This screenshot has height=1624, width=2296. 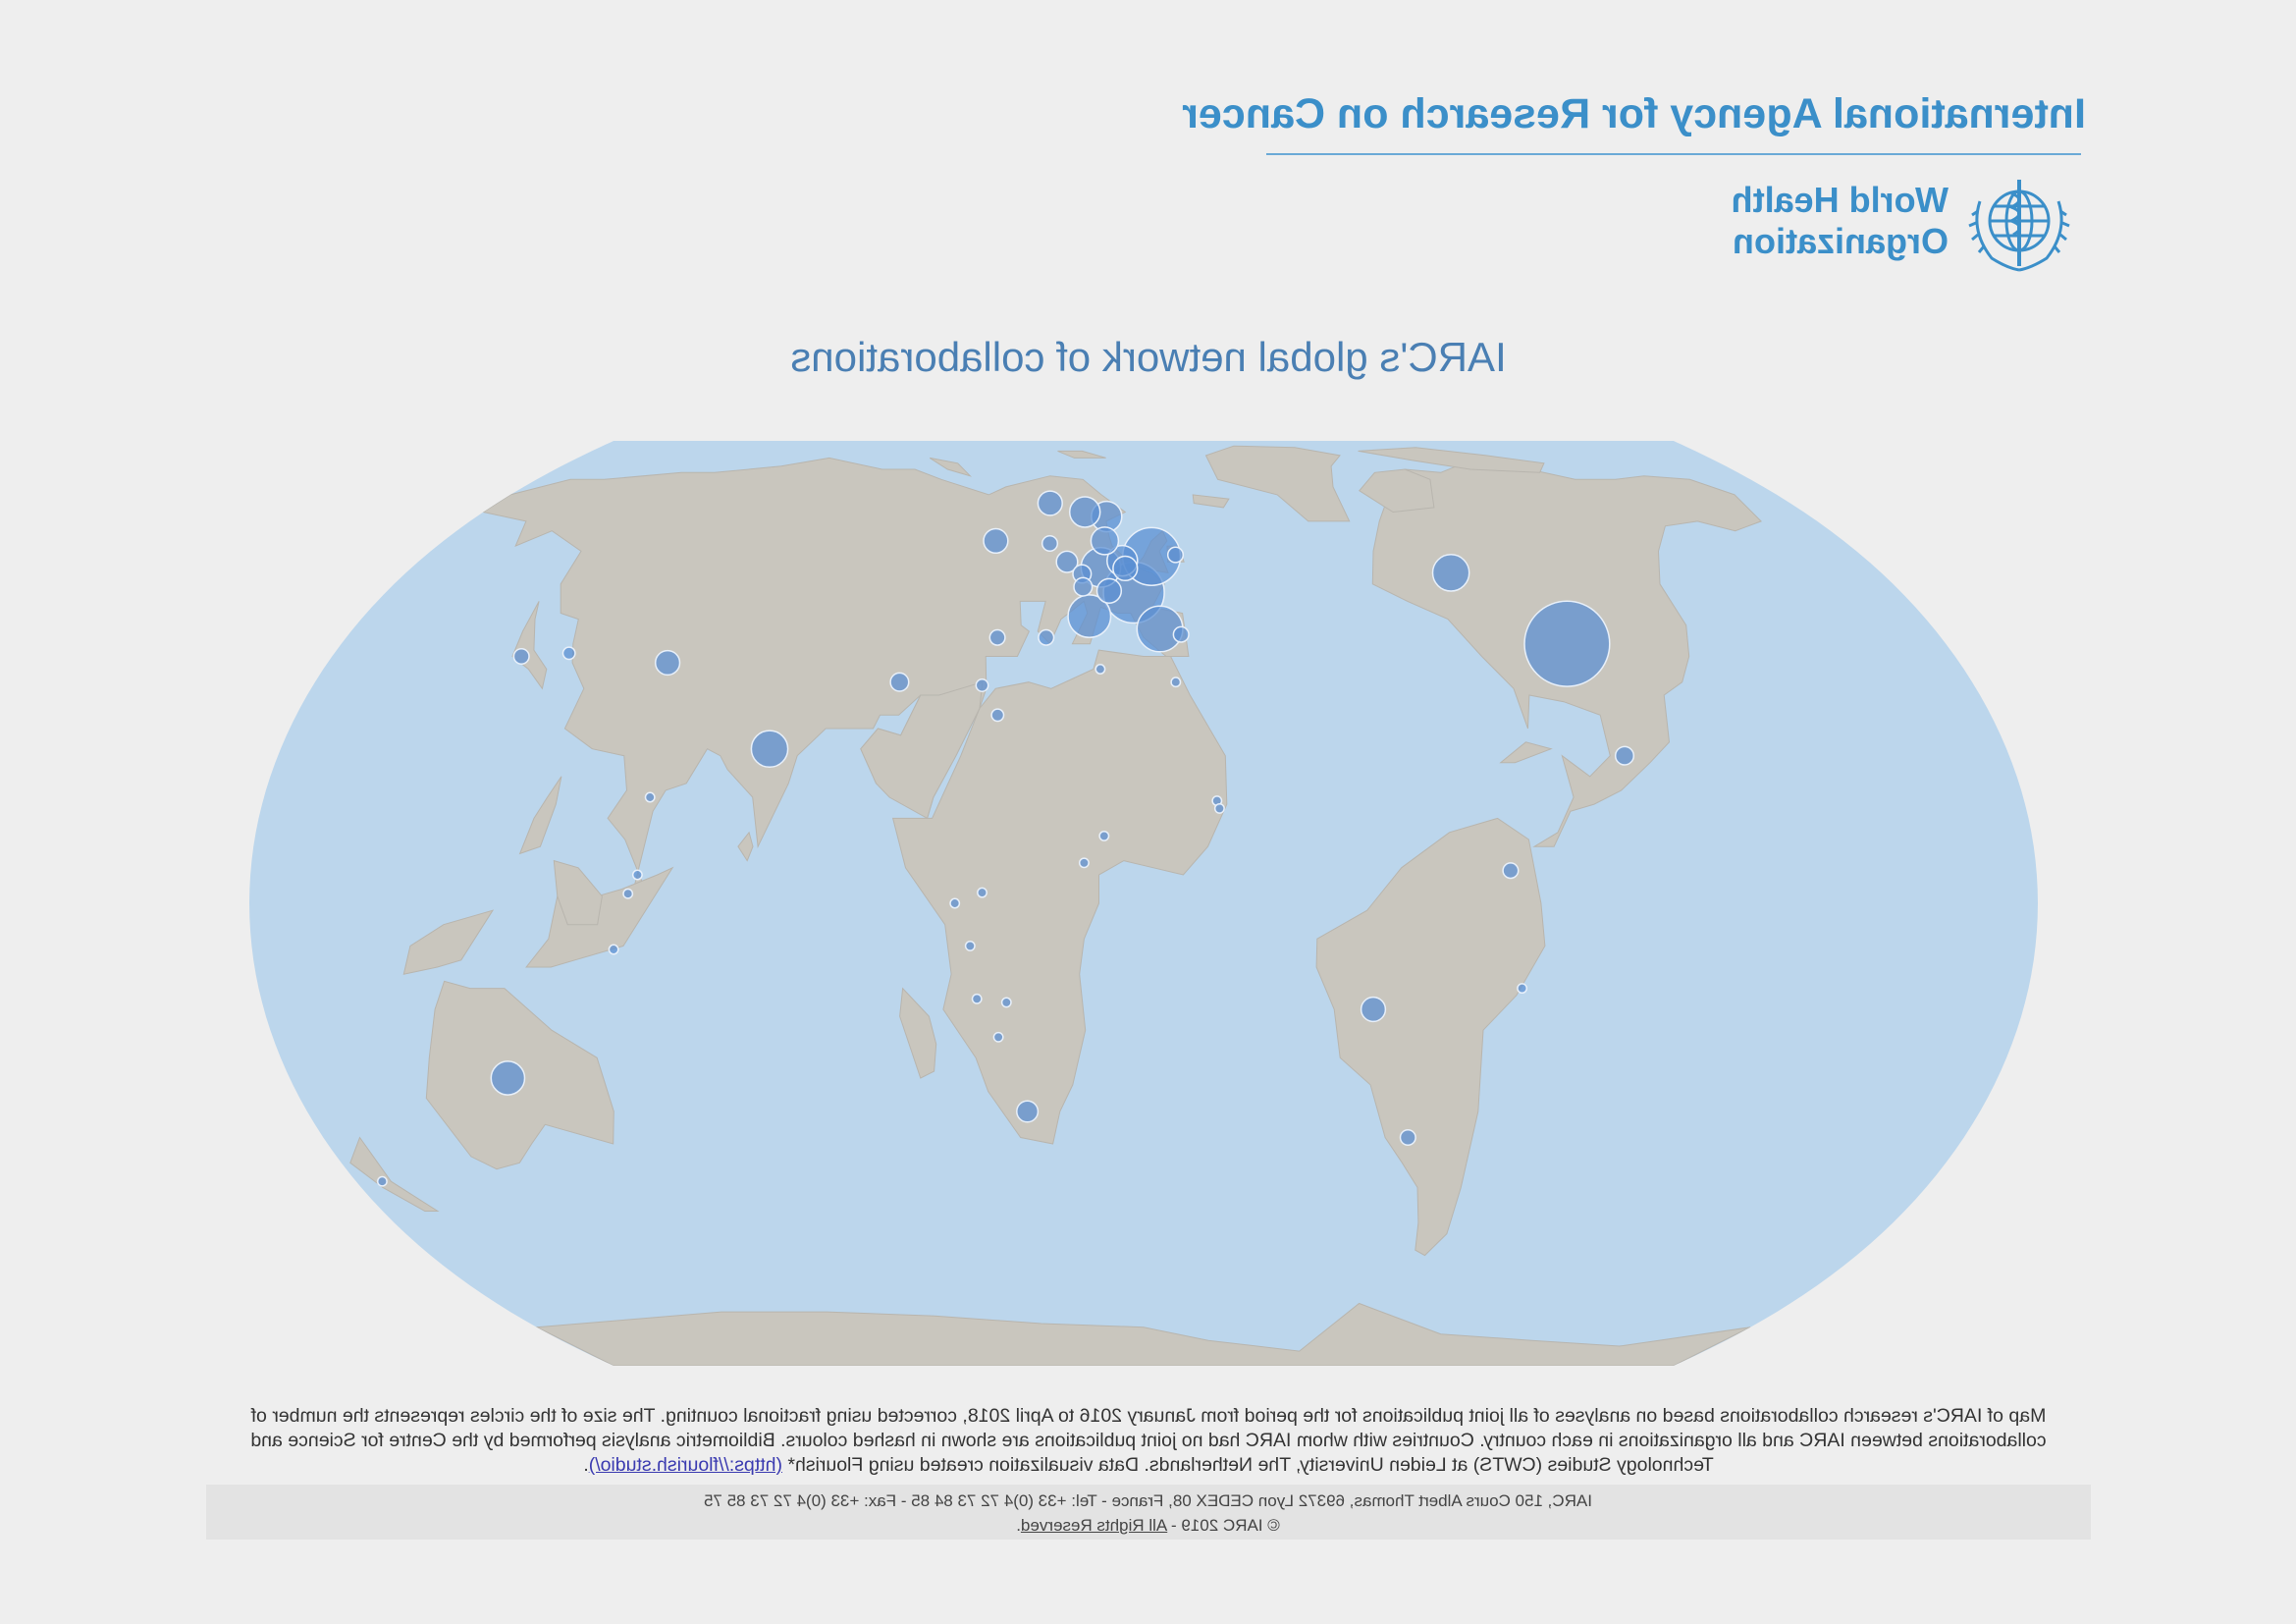 I want to click on collab-circle-sweden, so click(x=1084, y=512).